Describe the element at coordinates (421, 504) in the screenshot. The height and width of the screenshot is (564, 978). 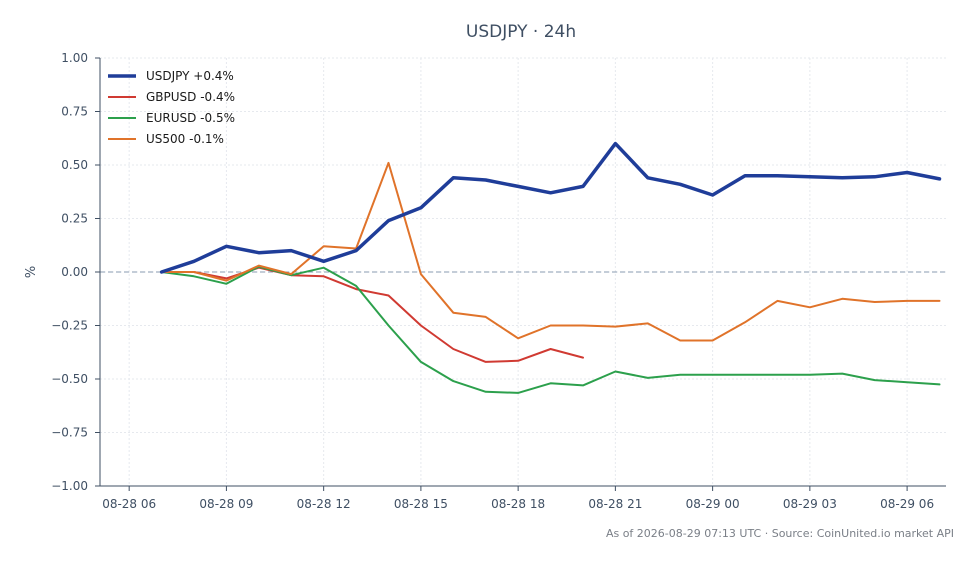
I see `x-tick-label: 08-28 15` at that location.